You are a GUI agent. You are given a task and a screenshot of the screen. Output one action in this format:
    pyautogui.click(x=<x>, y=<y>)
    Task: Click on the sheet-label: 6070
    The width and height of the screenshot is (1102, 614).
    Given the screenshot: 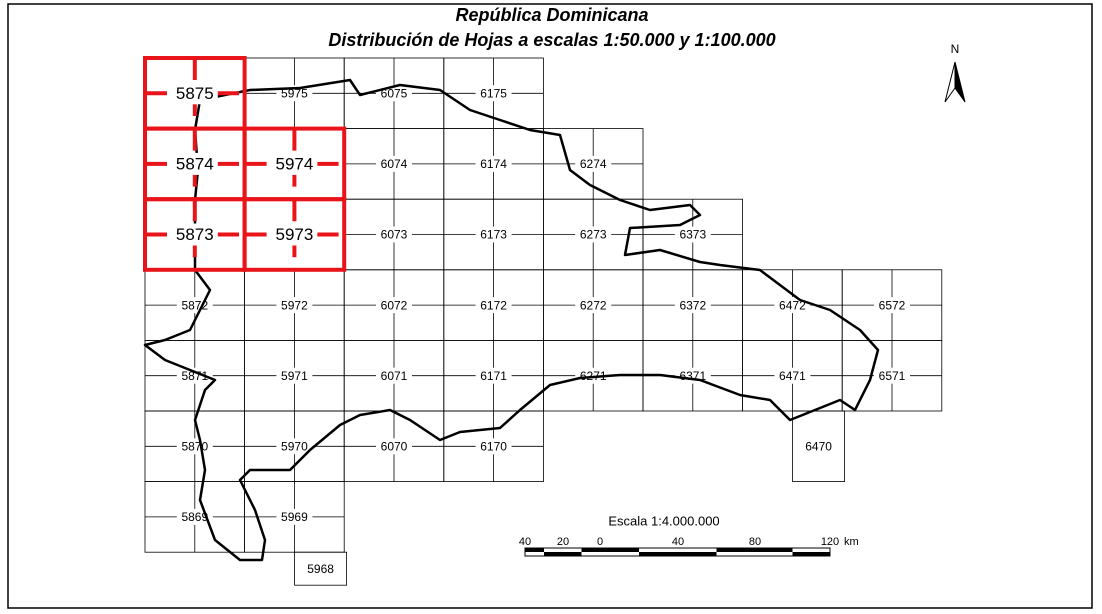 What is the action you would take?
    pyautogui.click(x=394, y=446)
    